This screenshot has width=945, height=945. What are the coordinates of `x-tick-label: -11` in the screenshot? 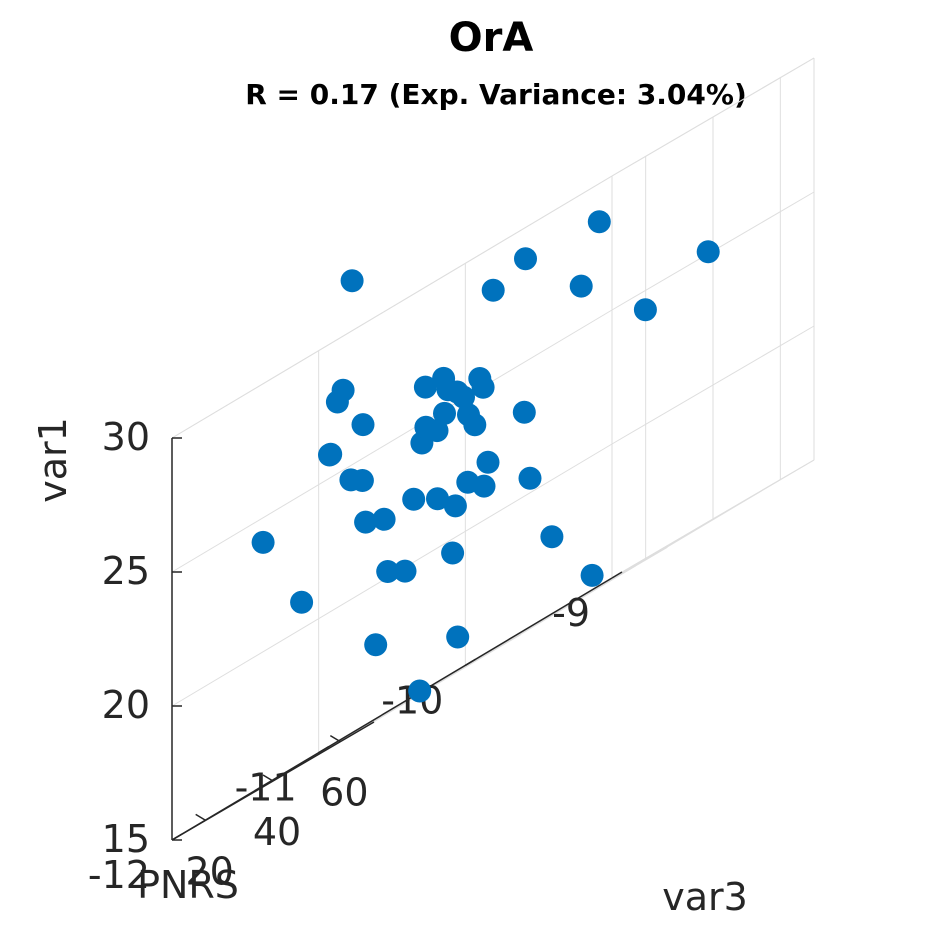 It's located at (266, 788).